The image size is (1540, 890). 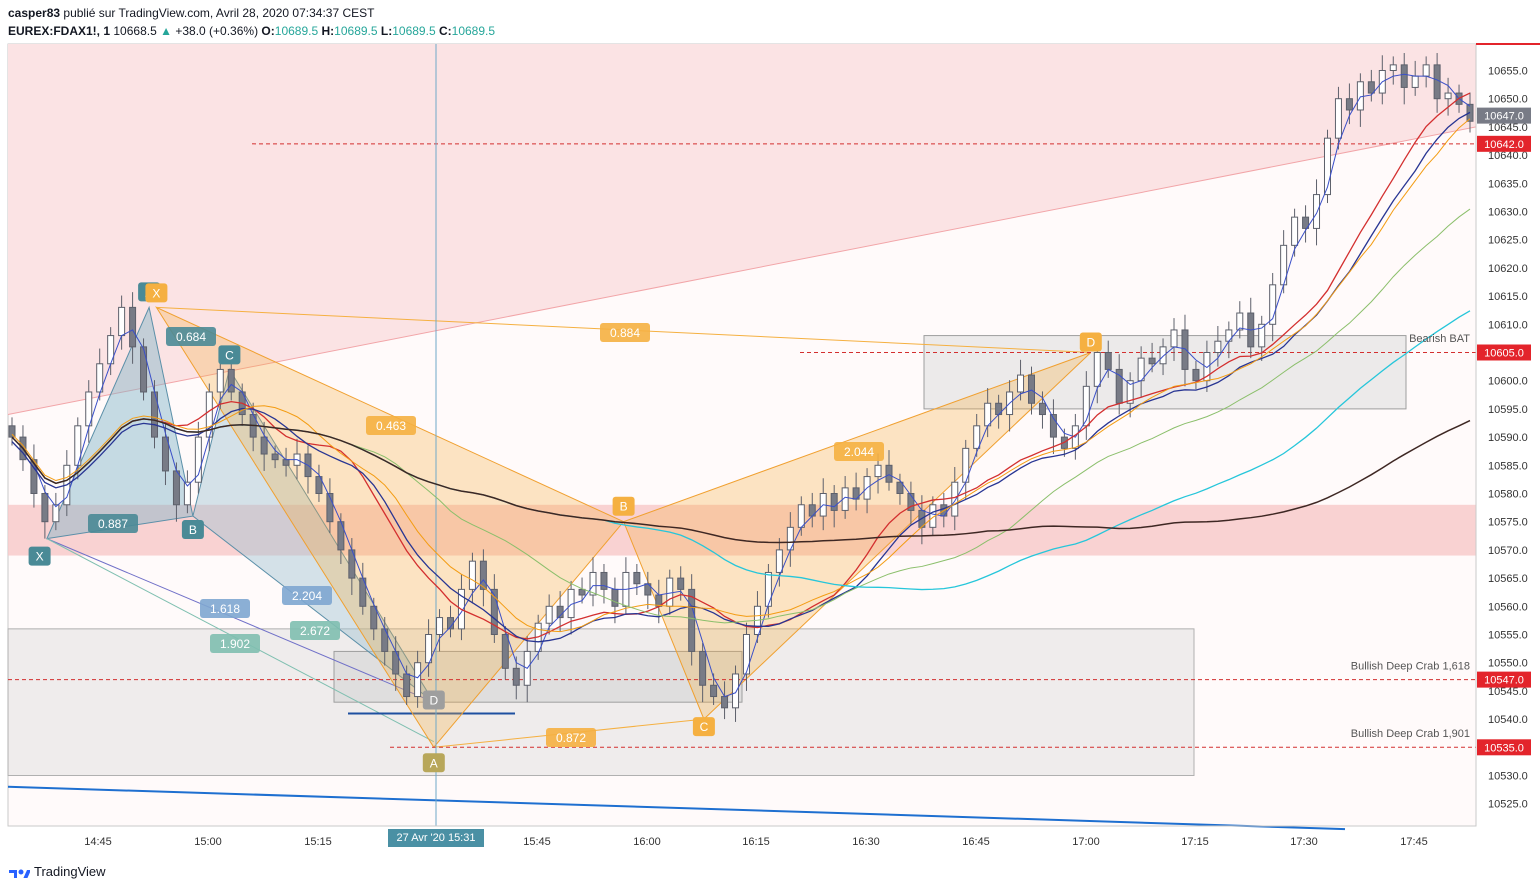 I want to click on ratio-label: 0.872, so click(x=571, y=737).